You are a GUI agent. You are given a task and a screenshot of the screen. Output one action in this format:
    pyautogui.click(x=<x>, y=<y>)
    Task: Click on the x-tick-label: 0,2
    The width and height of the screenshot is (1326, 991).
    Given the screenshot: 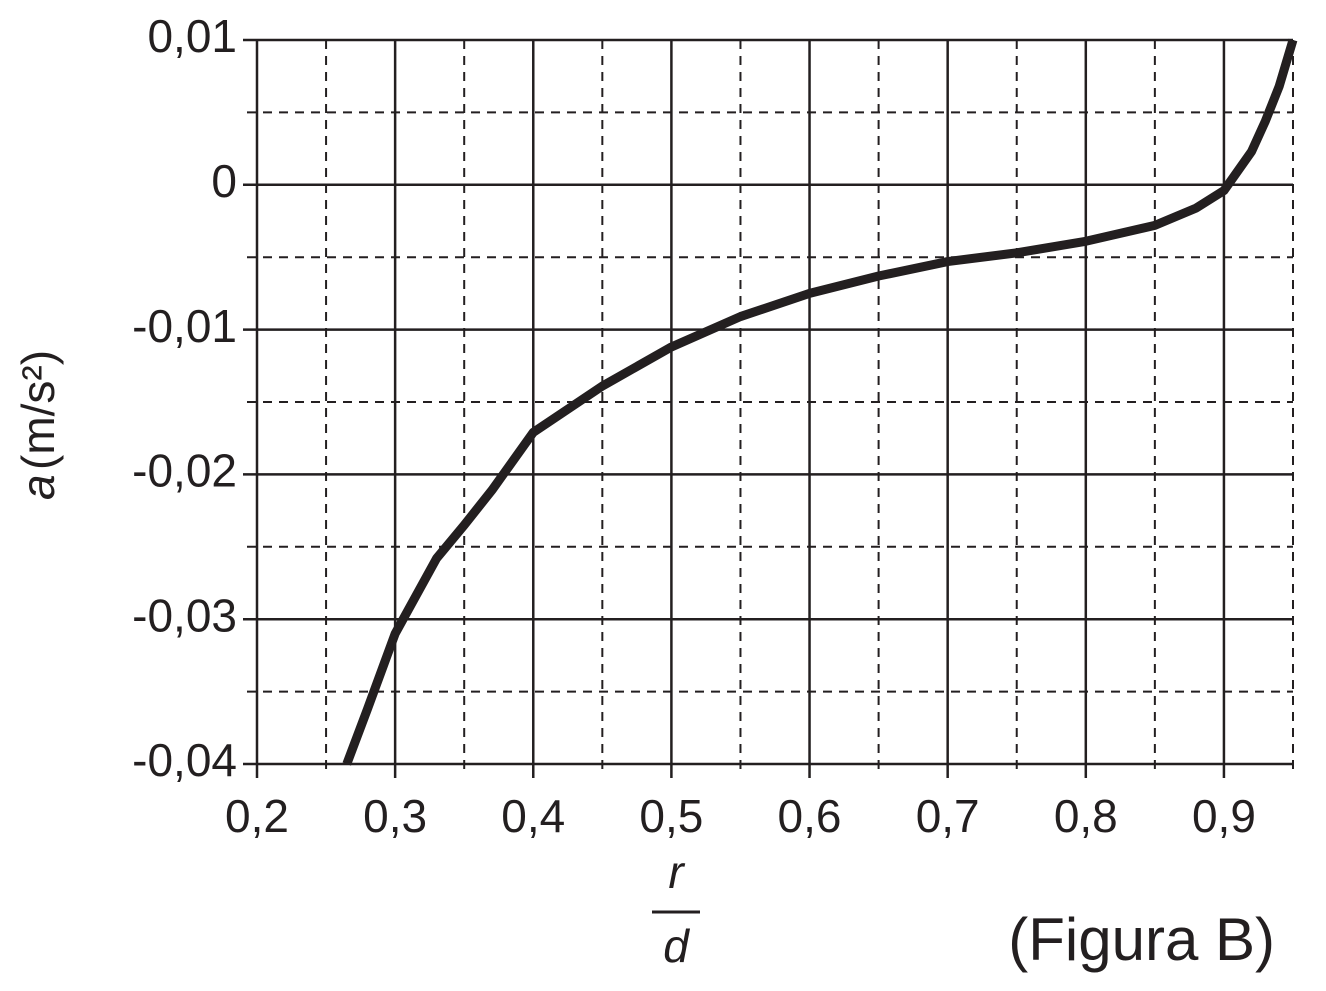 What is the action you would take?
    pyautogui.click(x=257, y=816)
    